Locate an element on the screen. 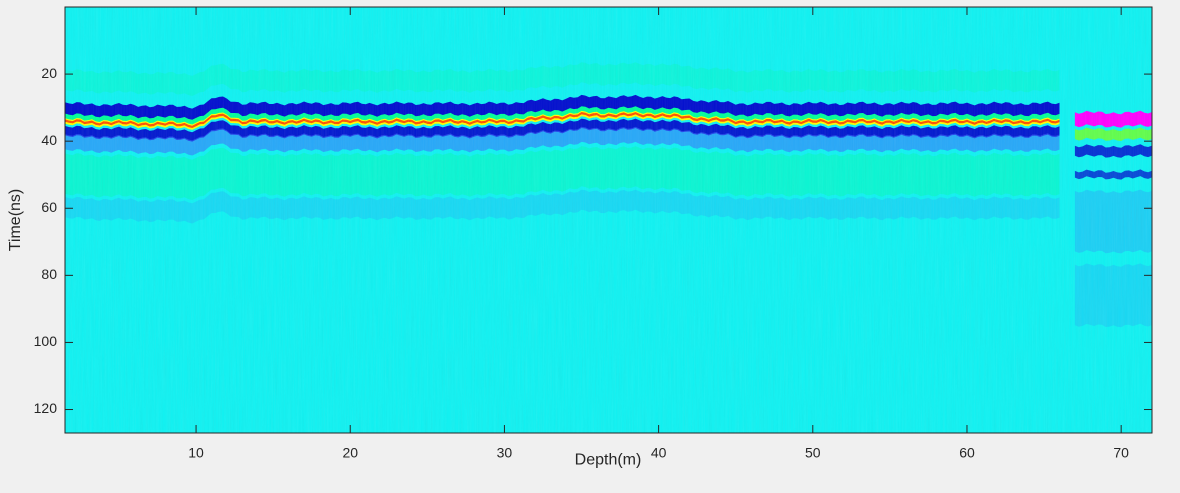 The height and width of the screenshot is (493, 1180). y-axis-label: Time(ns) is located at coordinates (15, 220).